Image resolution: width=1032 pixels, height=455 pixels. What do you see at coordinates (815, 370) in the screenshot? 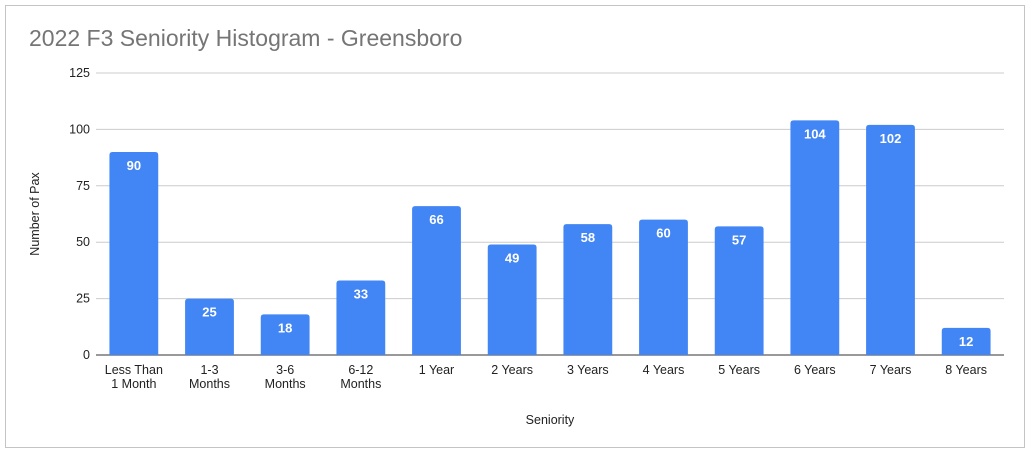
I see `x-tick-label: 6 Years` at bounding box center [815, 370].